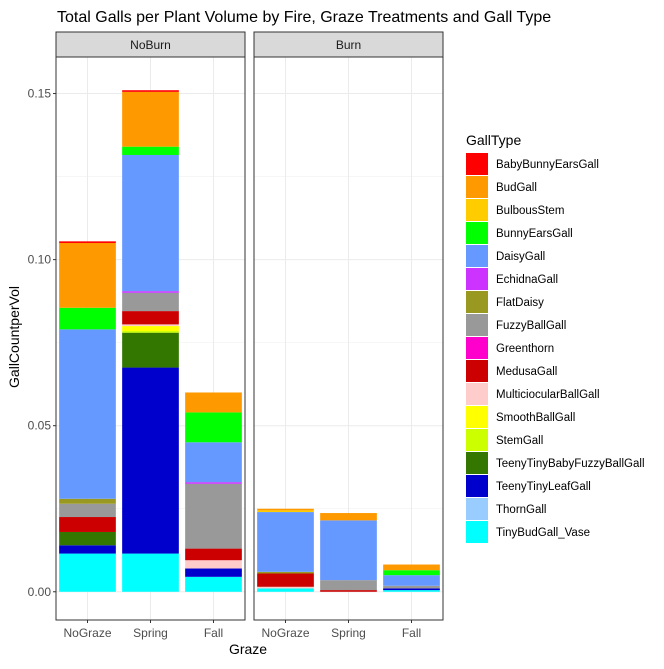  I want to click on legend-item-label: TeenyTinyLeafGall, so click(543, 487).